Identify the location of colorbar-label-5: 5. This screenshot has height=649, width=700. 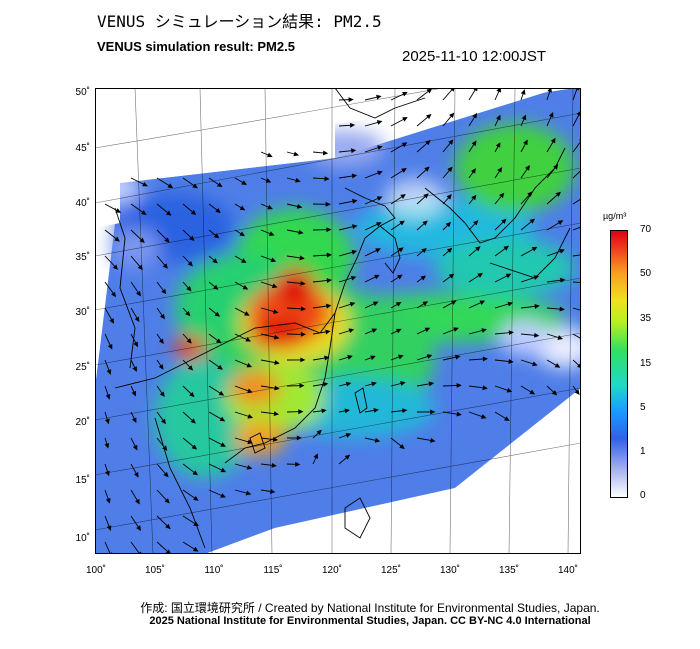
(643, 407).